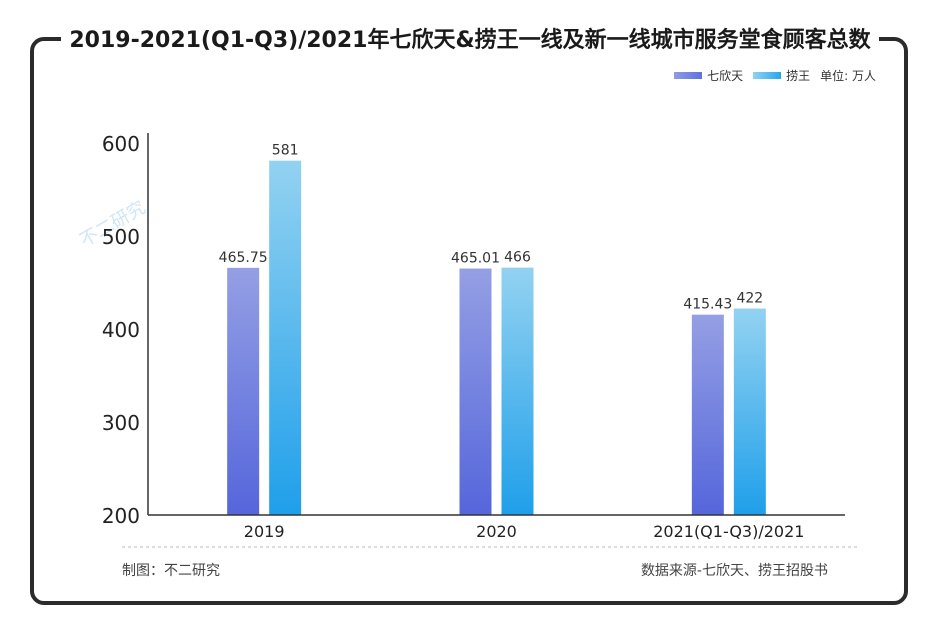  I want to click on x-tick-label: 2021(Q1-Q3)/2021, so click(728, 531).